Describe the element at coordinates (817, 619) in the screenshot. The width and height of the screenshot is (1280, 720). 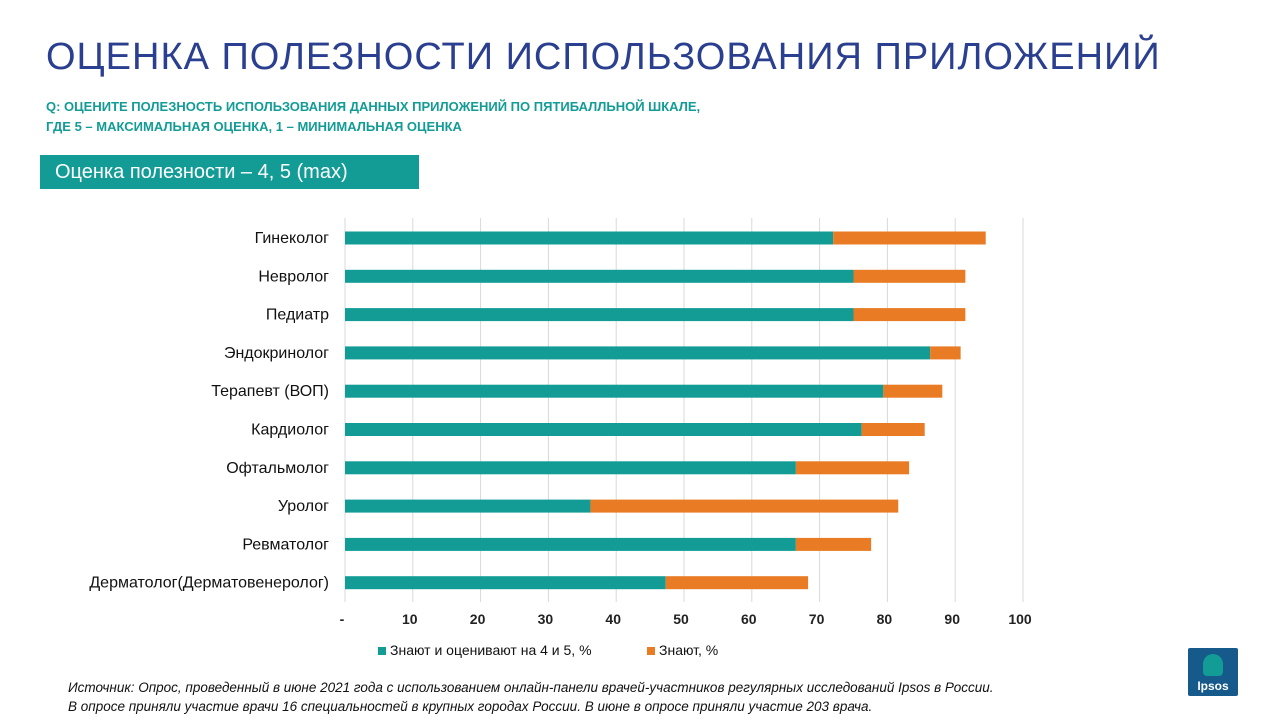
I see `x-tick-label: 70` at that location.